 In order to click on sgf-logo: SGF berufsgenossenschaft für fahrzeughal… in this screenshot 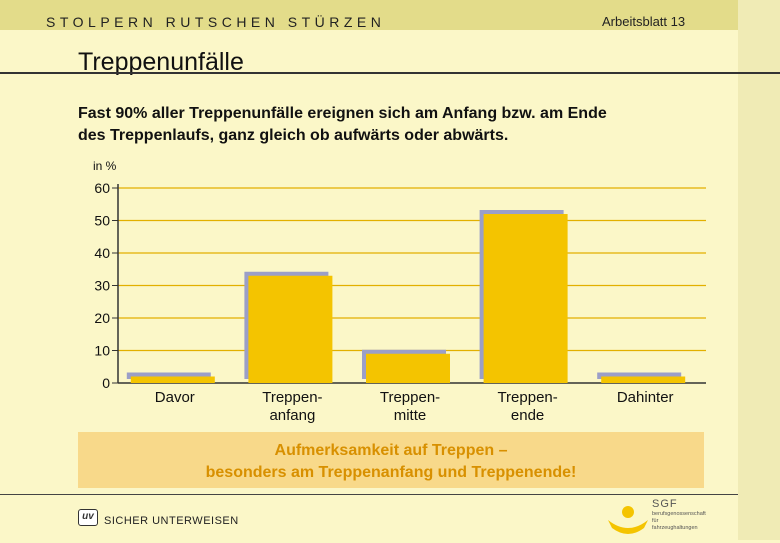, I will do `click(659, 518)`.